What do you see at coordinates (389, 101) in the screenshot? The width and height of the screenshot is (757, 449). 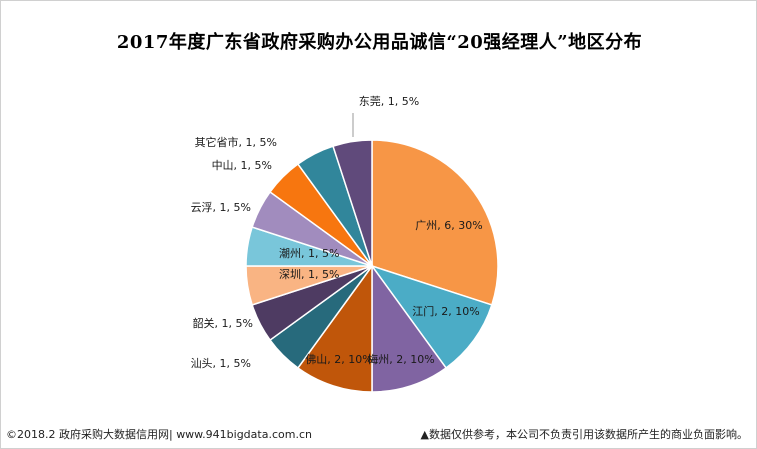 I see `data-label-东莞: 东莞, 1, 5%` at bounding box center [389, 101].